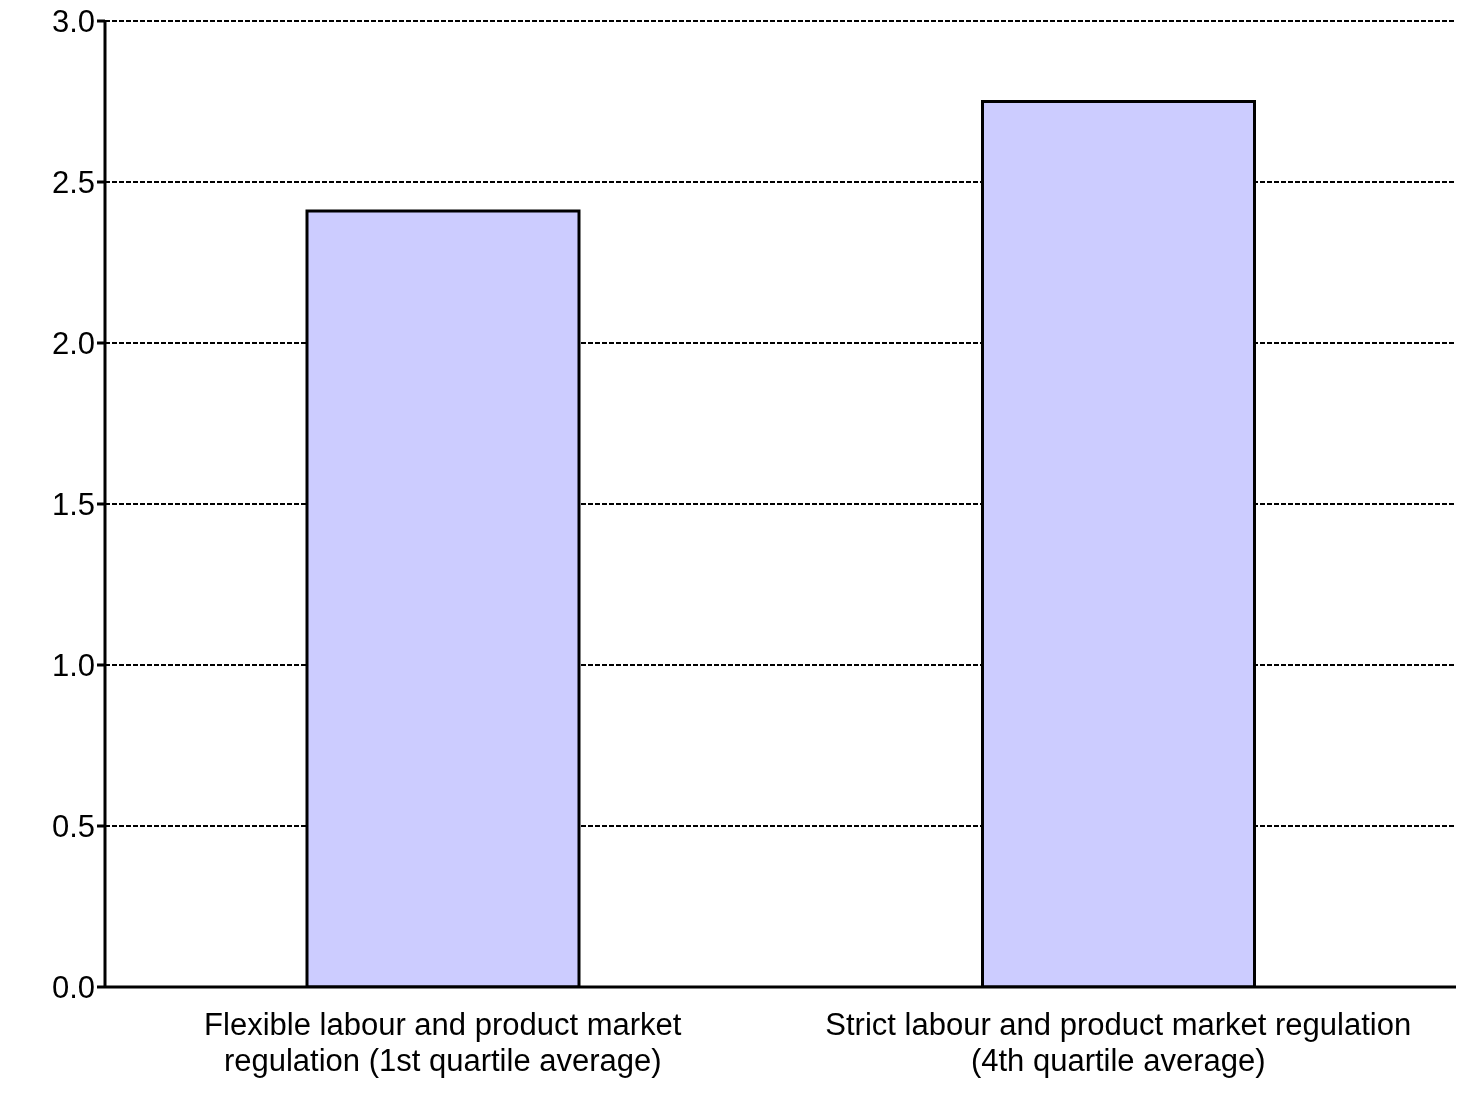 The image size is (1466, 1107). Describe the element at coordinates (73, 827) in the screenshot. I see `y-tick-label: 0.5` at that location.